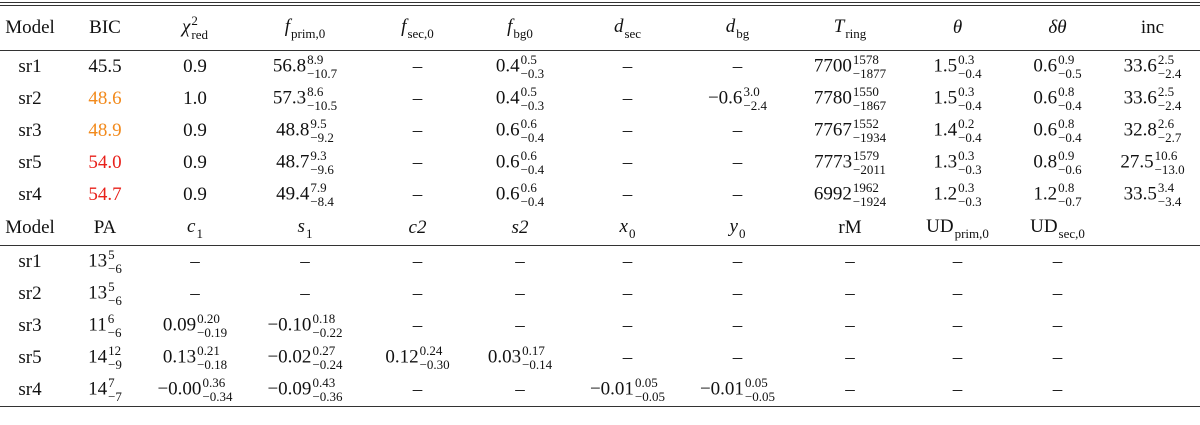 The height and width of the screenshot is (425, 1200). I want to click on scripts: 1578 −1877, so click(869, 67).